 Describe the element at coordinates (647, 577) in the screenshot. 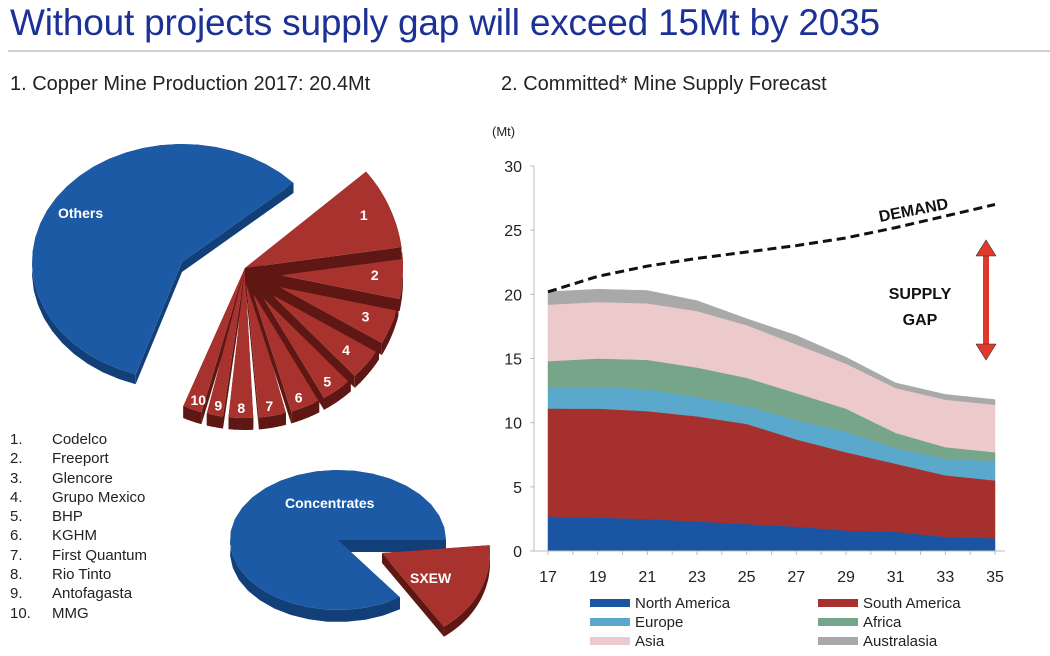

I see `x-tick-label: 21` at that location.